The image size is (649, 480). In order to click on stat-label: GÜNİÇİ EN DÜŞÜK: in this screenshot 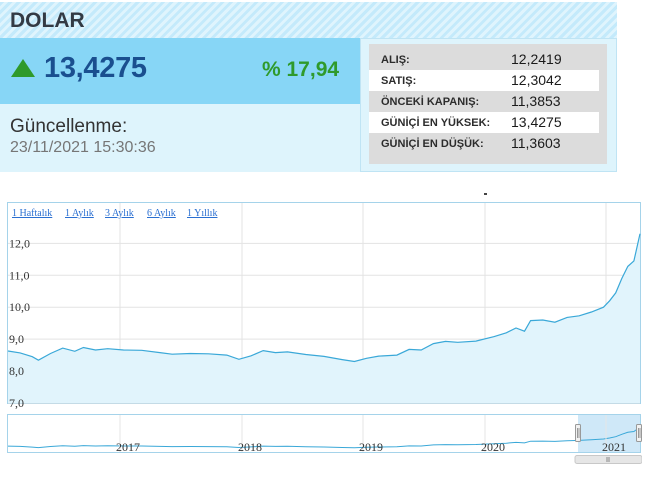, I will do `click(432, 144)`.